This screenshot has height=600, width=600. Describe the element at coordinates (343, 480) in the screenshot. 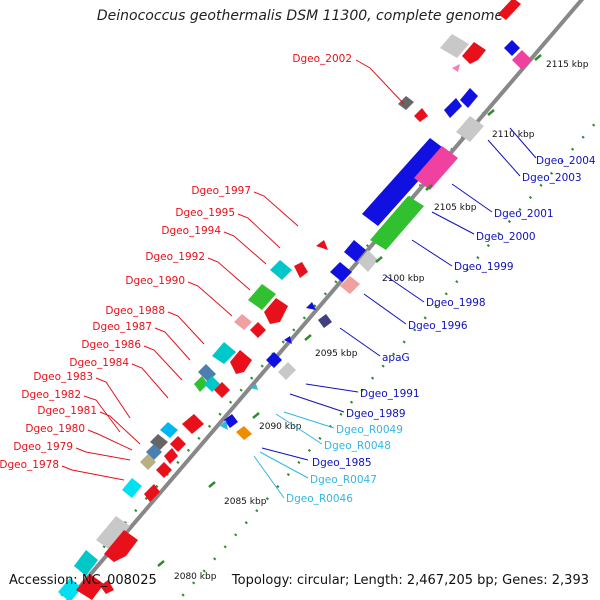

I see `gene-label: Dgeo_R0047` at that location.